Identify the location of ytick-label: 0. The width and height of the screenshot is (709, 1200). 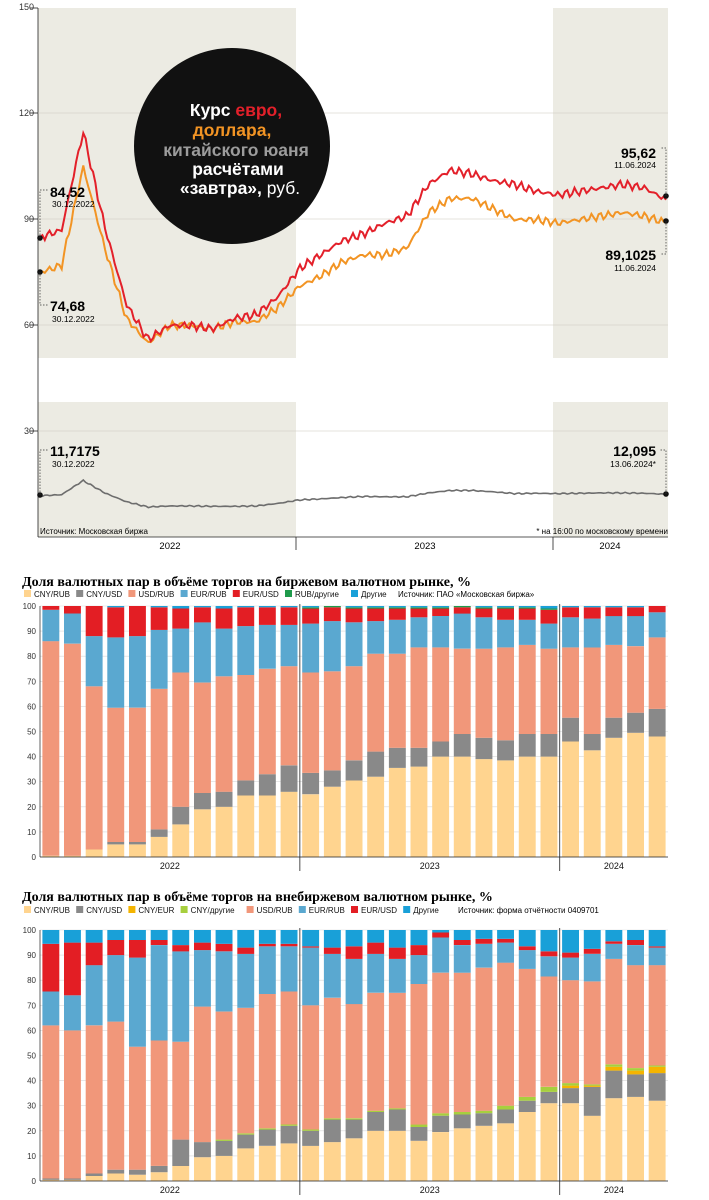
(34, 857).